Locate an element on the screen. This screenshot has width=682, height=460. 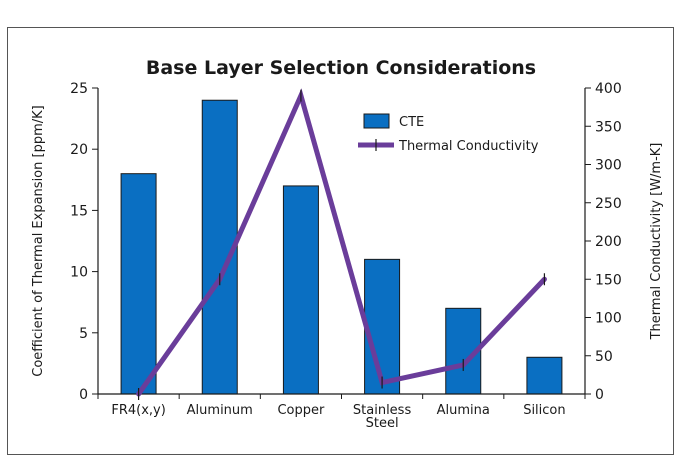
y2-tick-label-2: 100 is located at coordinates (608, 319).